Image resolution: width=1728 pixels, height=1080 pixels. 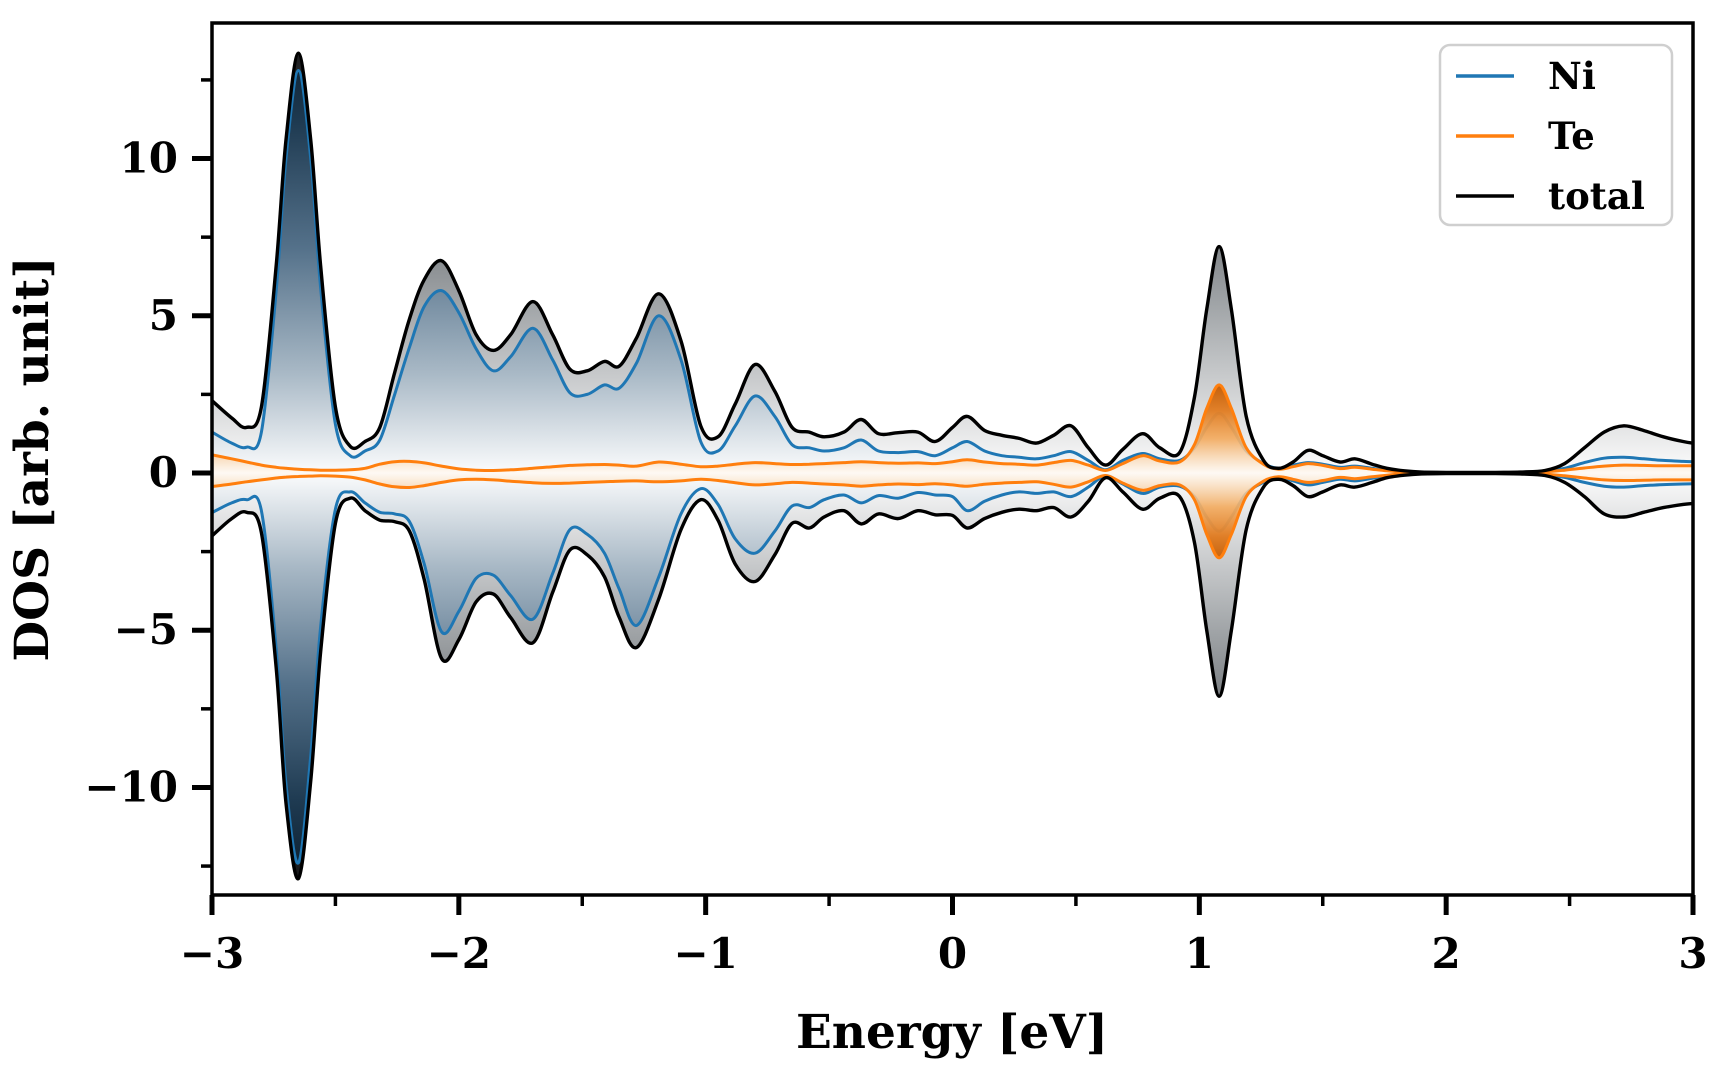 I want to click on legend: Ni Te total, so click(x=1556, y=135).